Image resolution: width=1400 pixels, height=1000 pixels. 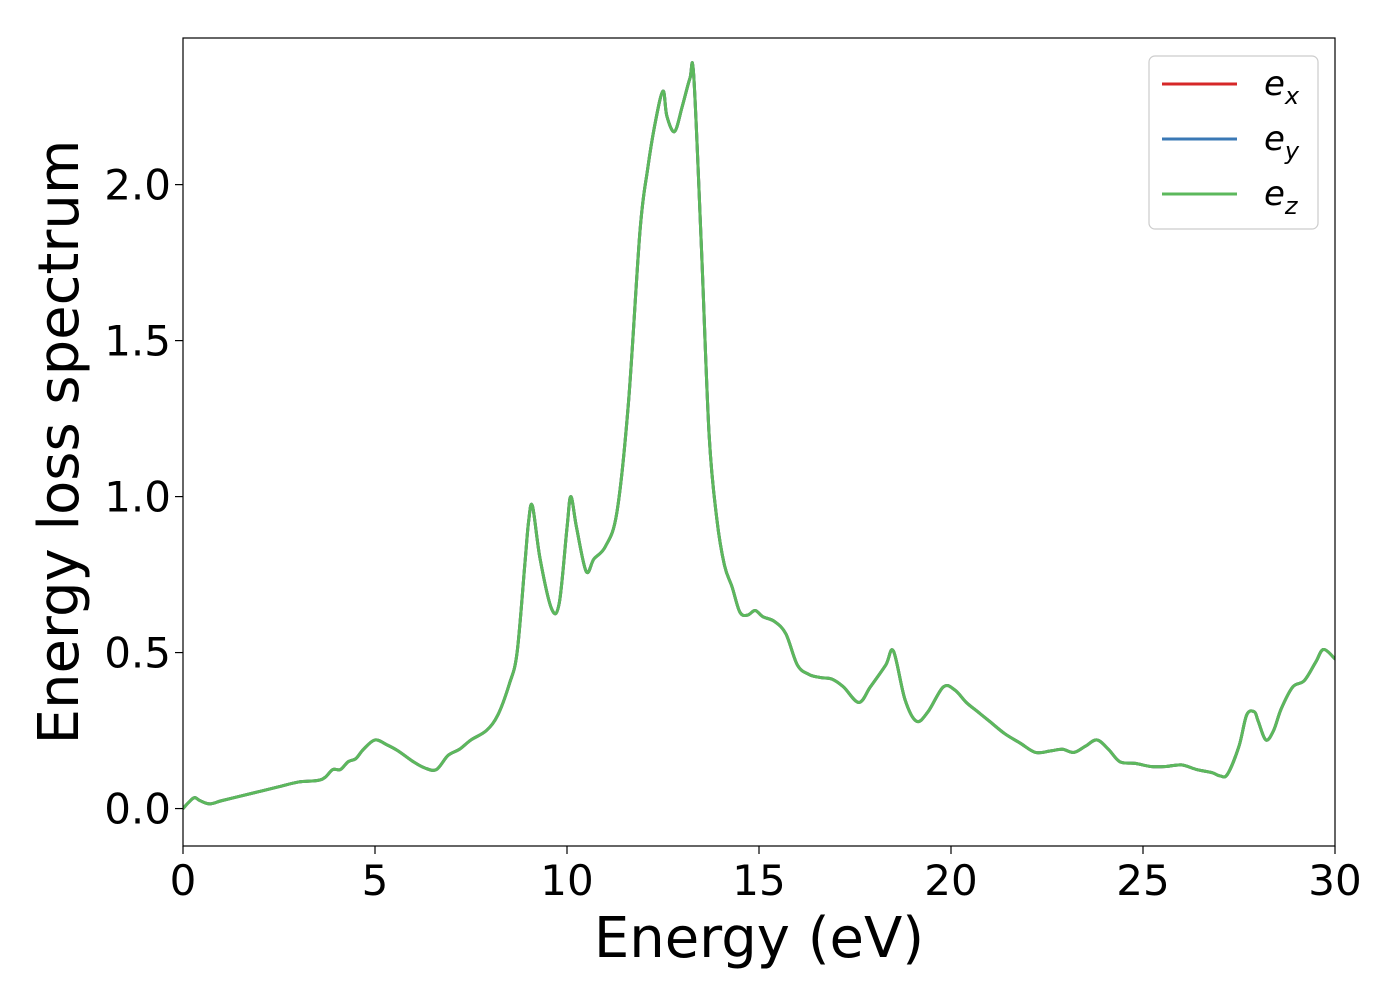 I want to click on y-axis-label: Energy loss spectrum, so click(x=59, y=442).